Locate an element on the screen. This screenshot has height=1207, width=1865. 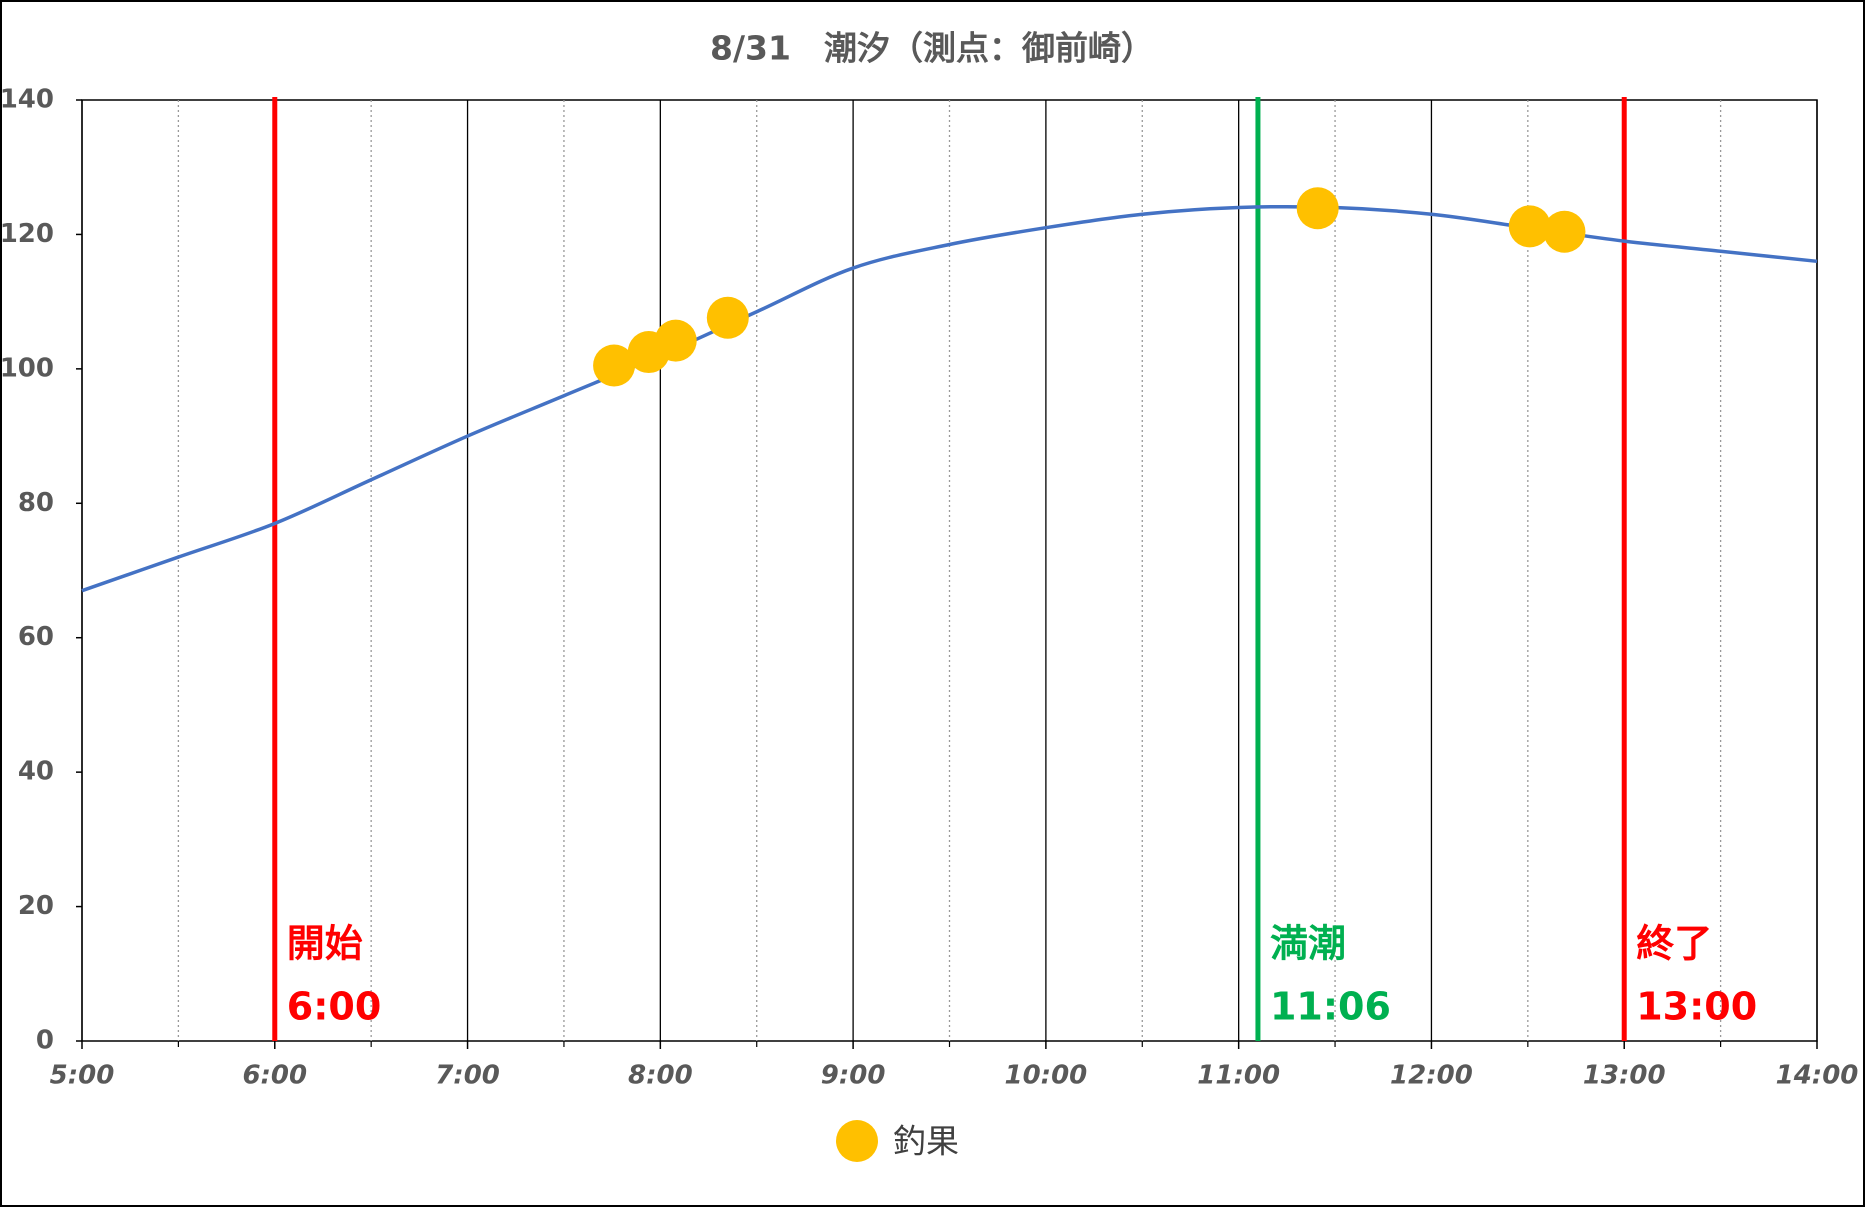
x-tick-label: 13:00 is located at coordinates (1624, 1076).